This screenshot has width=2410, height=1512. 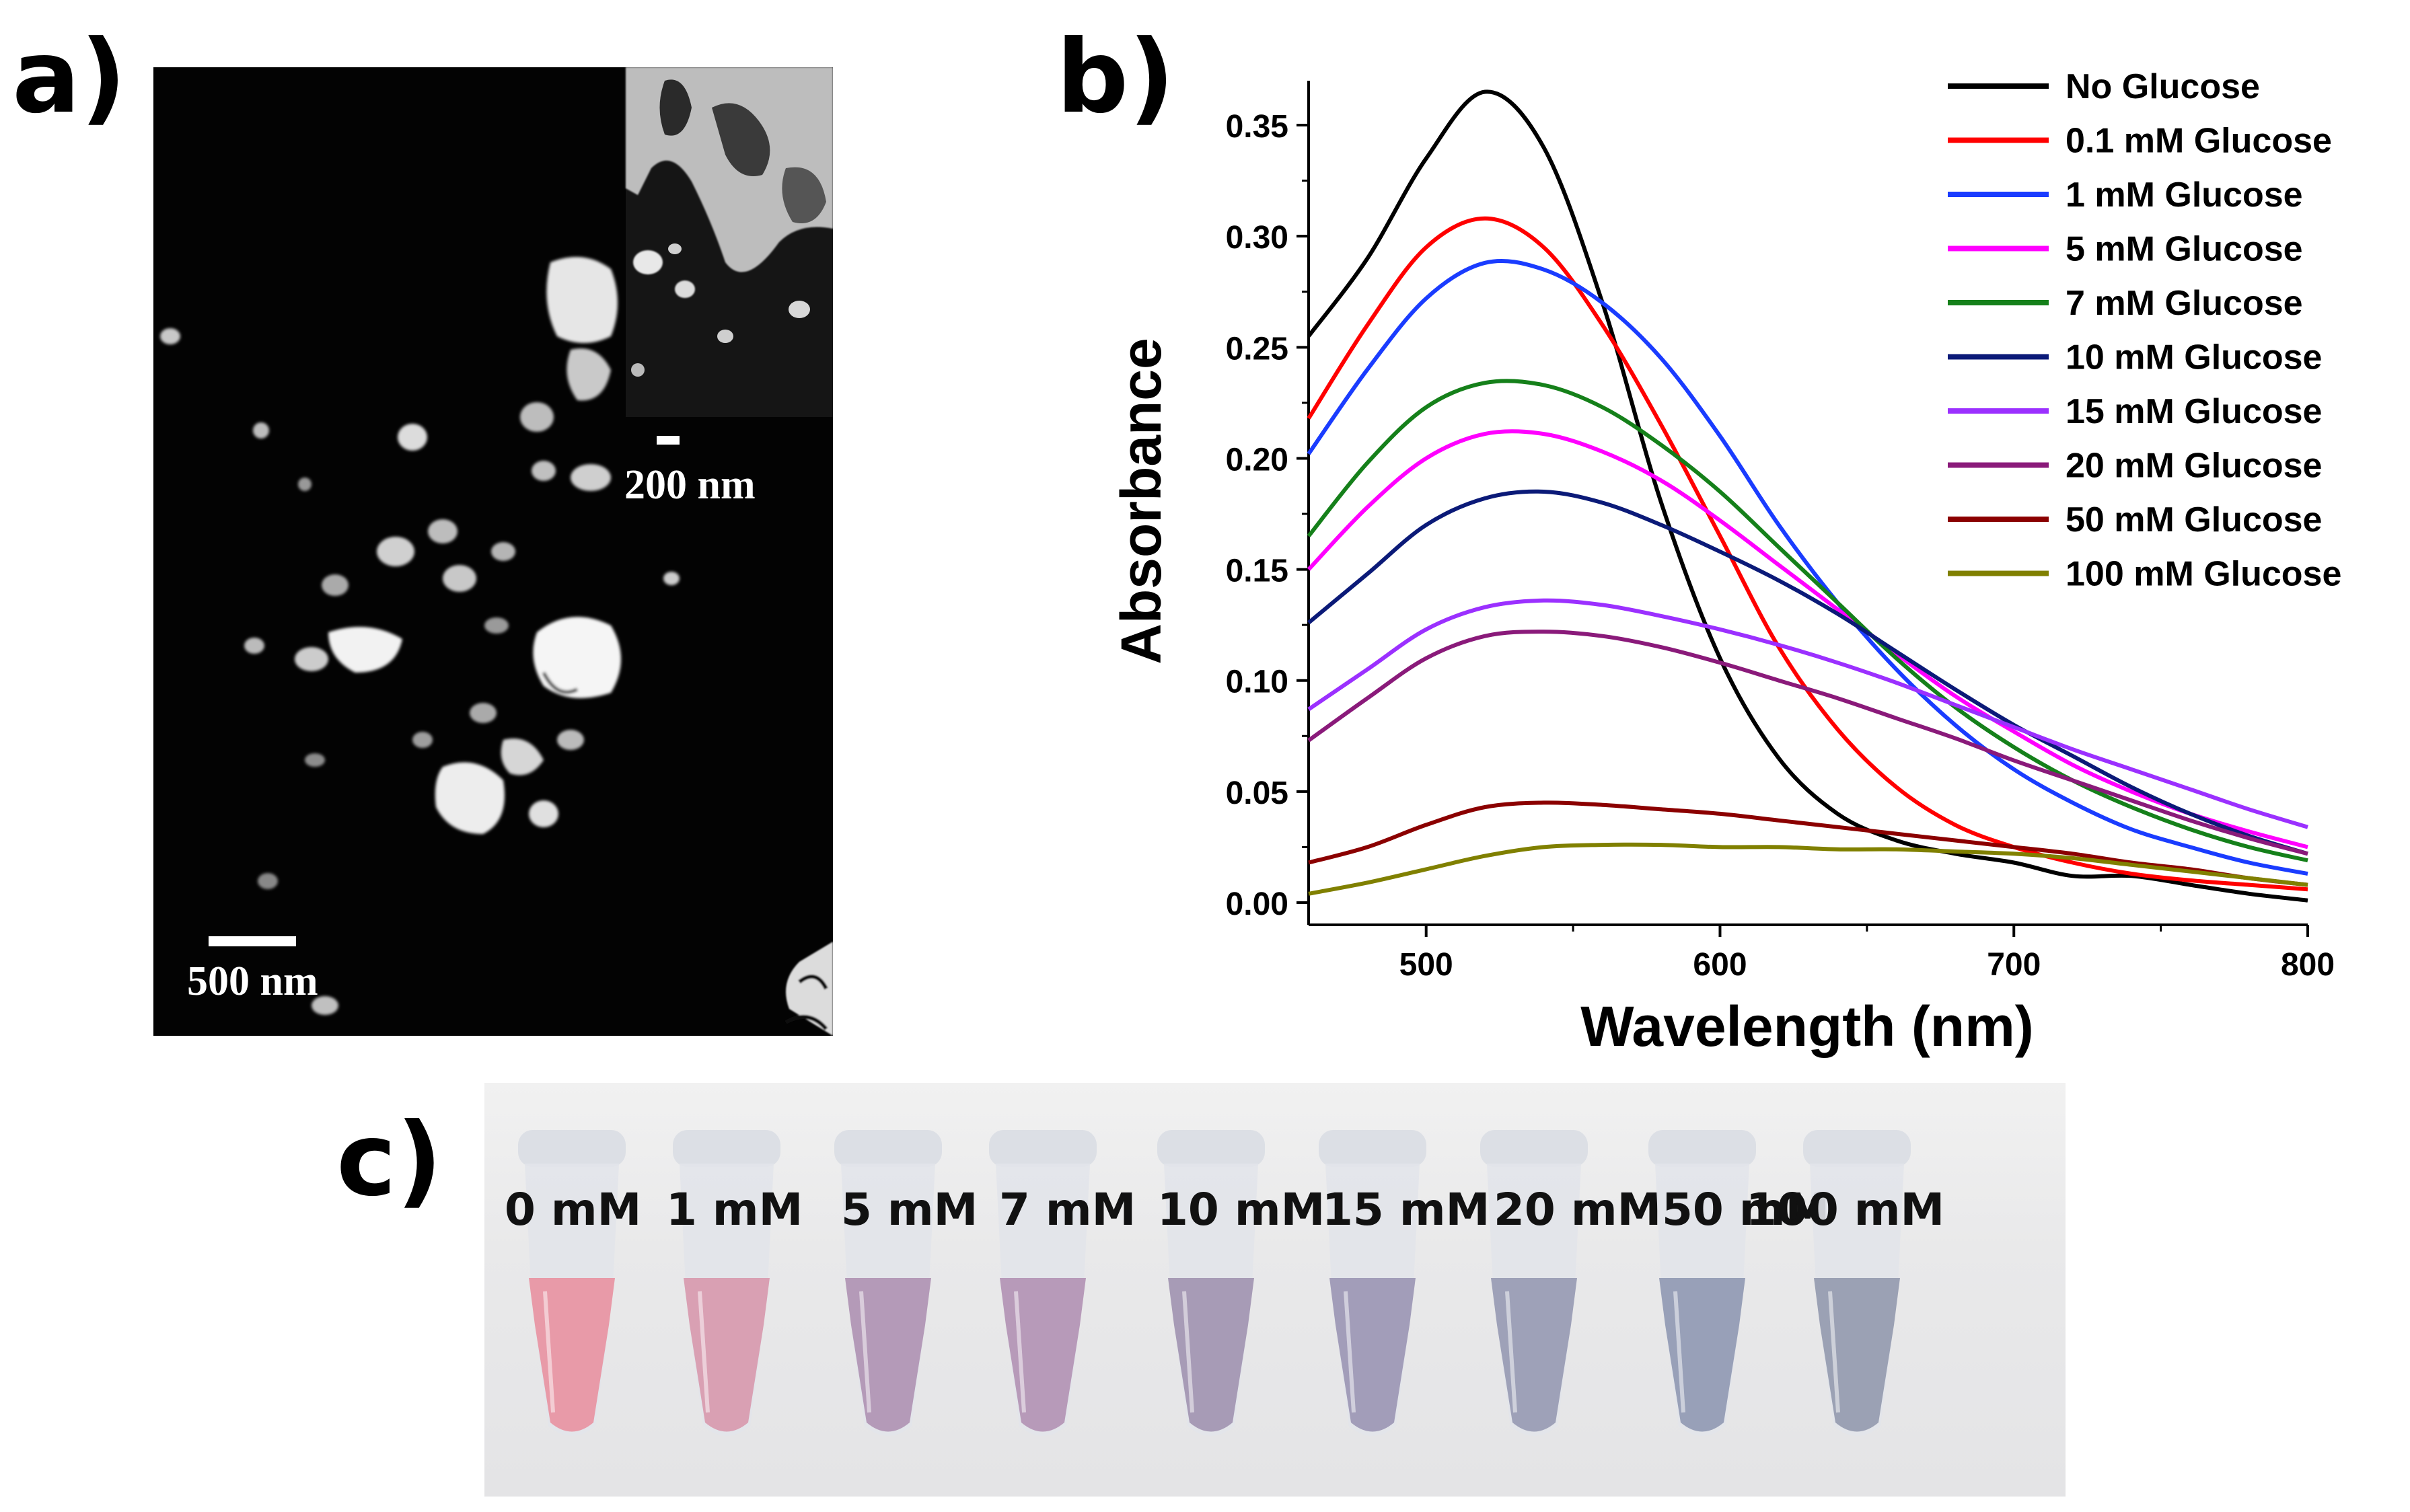 What do you see at coordinates (252, 941) in the screenshot?
I see `main-scalebar` at bounding box center [252, 941].